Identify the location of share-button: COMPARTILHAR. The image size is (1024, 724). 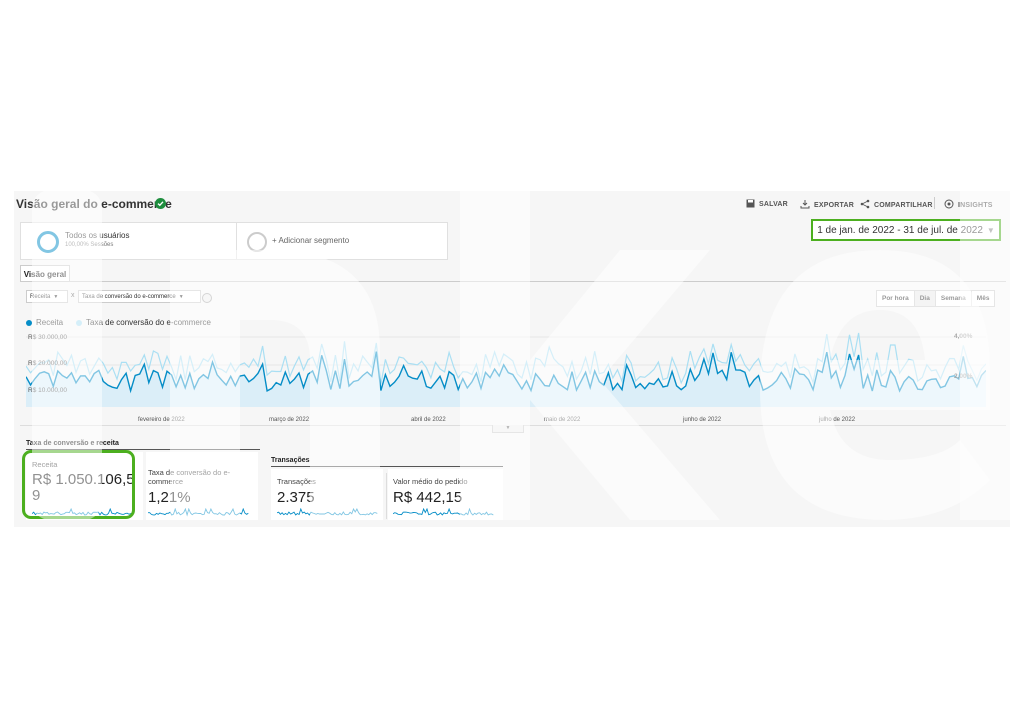
(896, 205).